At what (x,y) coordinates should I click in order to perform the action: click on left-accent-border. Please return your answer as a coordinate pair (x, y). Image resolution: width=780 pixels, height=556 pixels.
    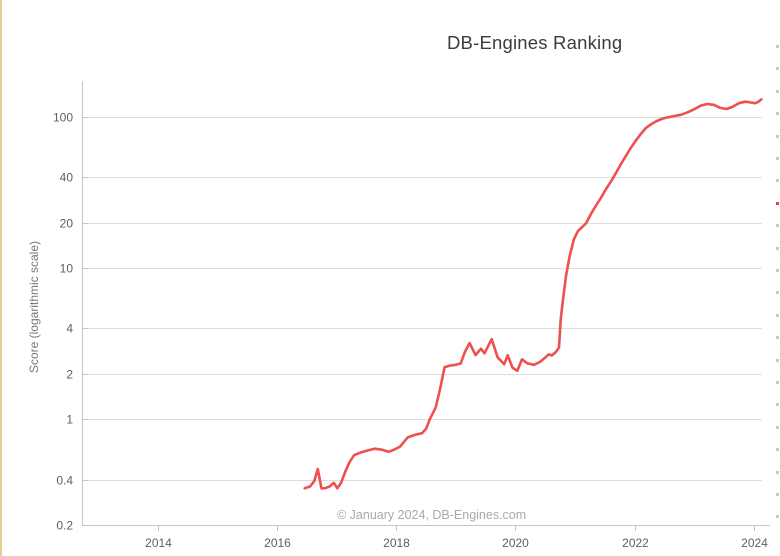
    Looking at the image, I should click on (1, 278).